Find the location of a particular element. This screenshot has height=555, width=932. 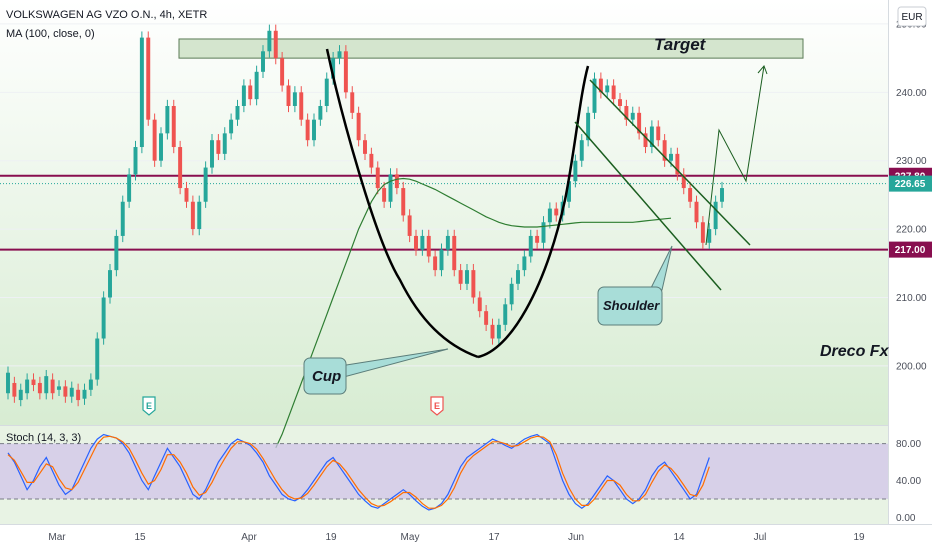

stoch-line-k is located at coordinates (358, 472).